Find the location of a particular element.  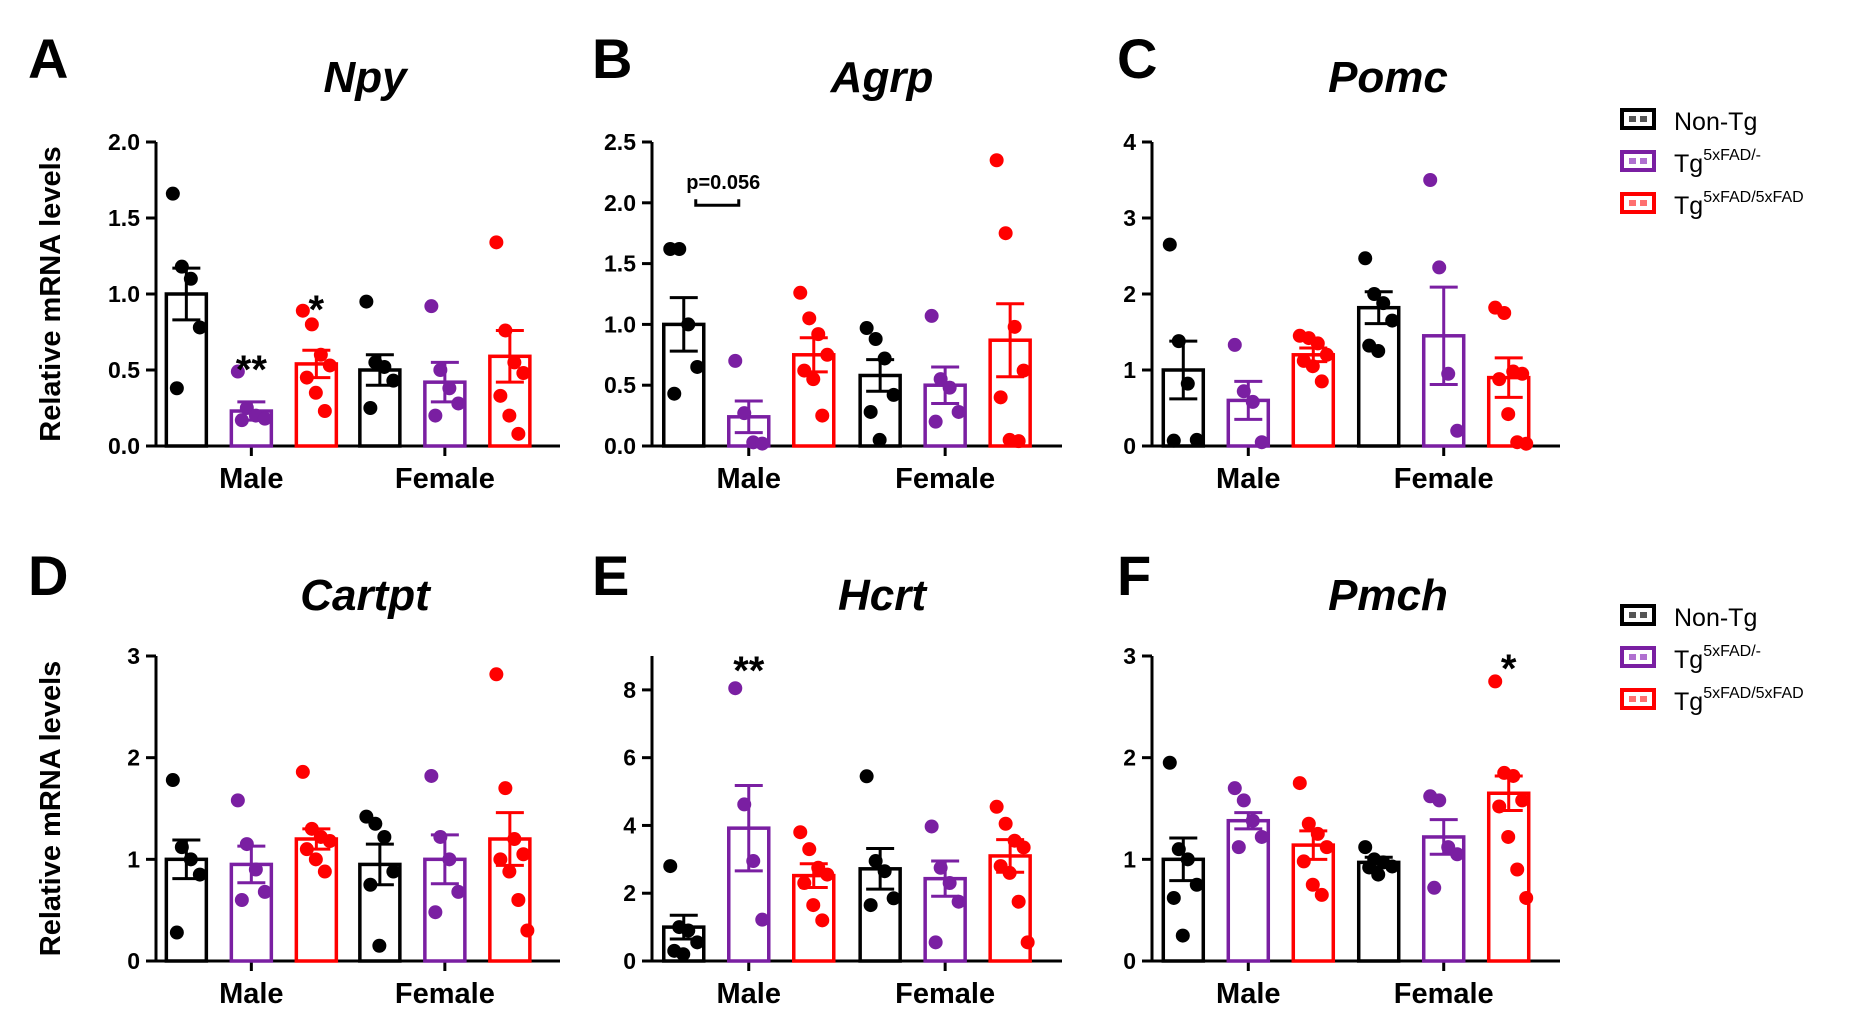

y-tick-label: 3 is located at coordinates (133, 656).